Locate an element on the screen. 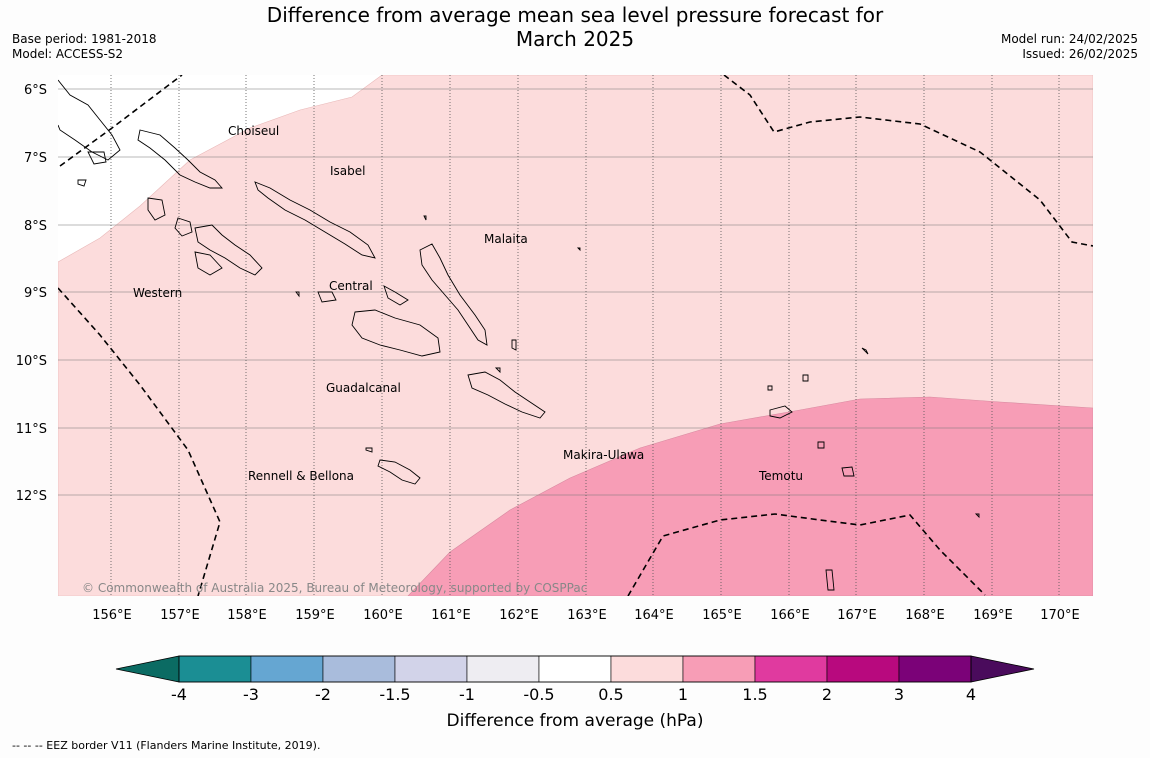  lon-label: 166°E is located at coordinates (790, 615).